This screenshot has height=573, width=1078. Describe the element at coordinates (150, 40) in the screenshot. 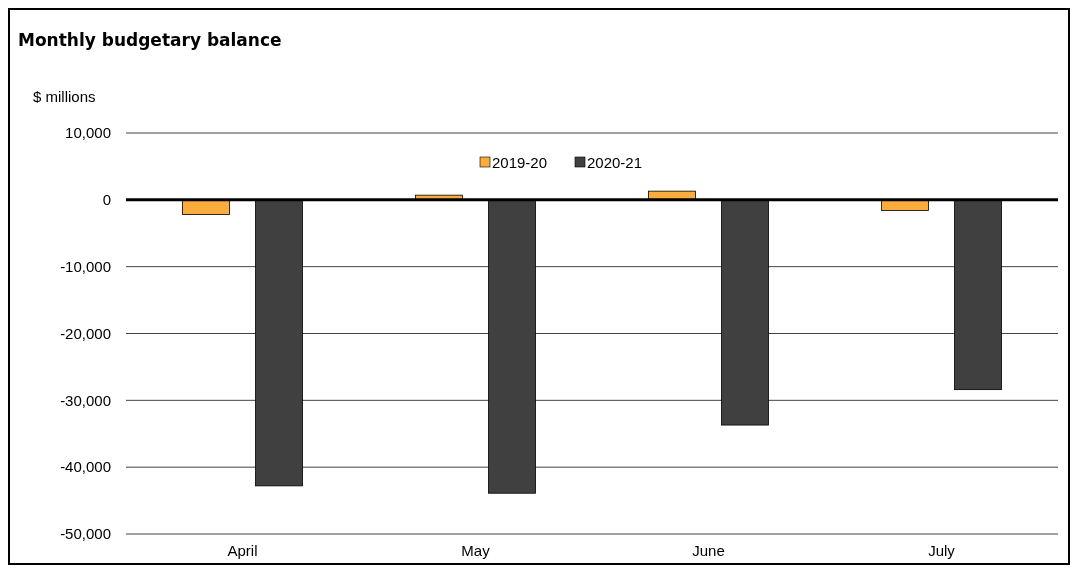

I see `chart-title: Monthly budgetary balance` at that location.